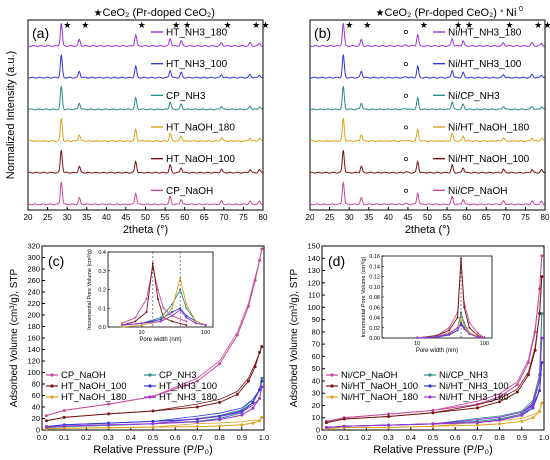 Image resolution: width=550 pixels, height=460 pixels. I want to click on panel-letter: (a), so click(40, 33).